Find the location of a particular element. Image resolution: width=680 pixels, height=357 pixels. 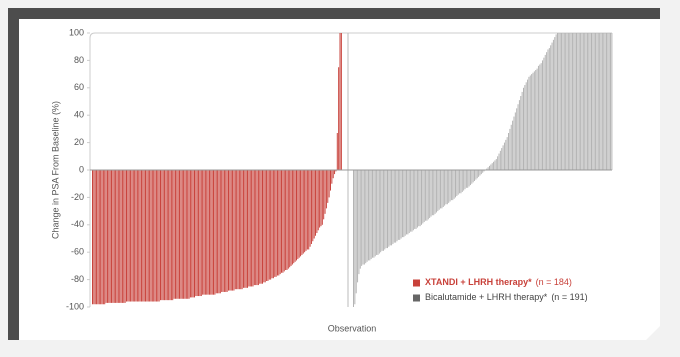

y-tick-label: 60 is located at coordinates (79, 87).